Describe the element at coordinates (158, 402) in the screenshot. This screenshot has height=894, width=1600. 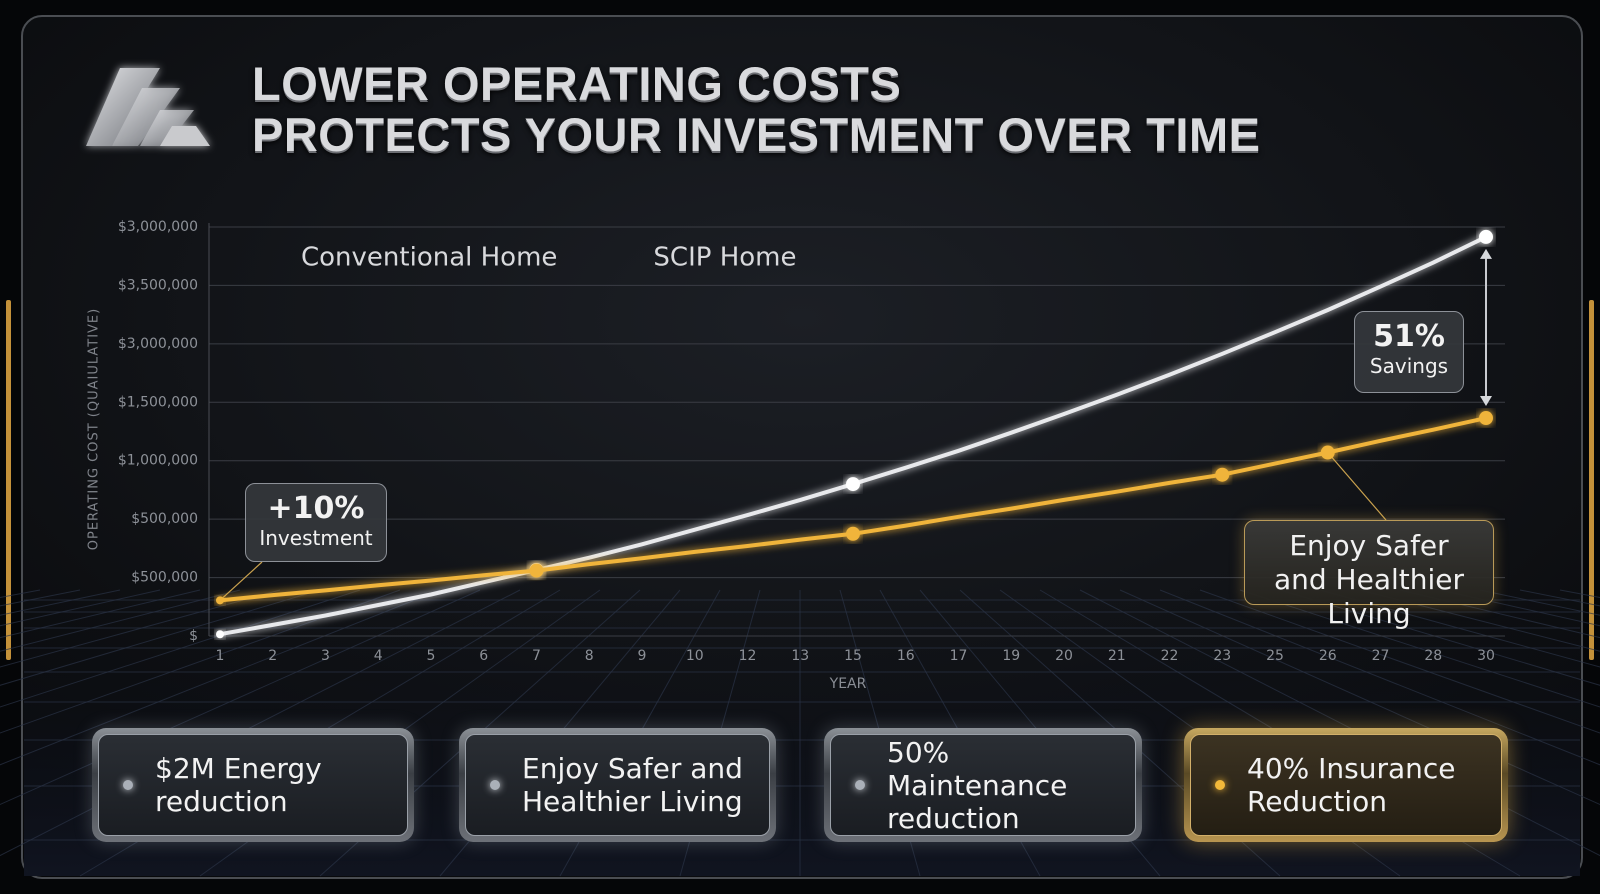
I see `y-tick-label: $1,500,000` at that location.